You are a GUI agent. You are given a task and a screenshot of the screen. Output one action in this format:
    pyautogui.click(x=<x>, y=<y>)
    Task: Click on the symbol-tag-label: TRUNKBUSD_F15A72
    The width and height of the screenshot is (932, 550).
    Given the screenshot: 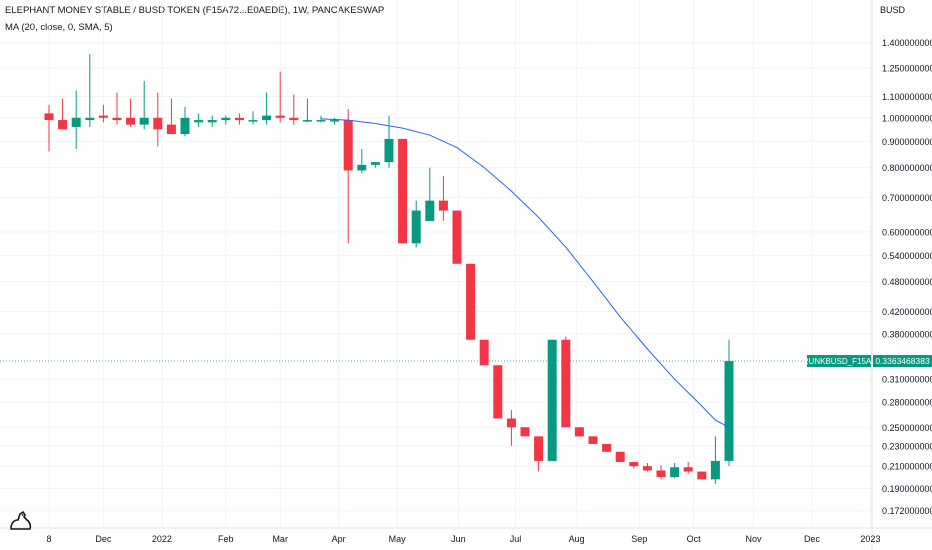 What is the action you would take?
    pyautogui.click(x=839, y=361)
    